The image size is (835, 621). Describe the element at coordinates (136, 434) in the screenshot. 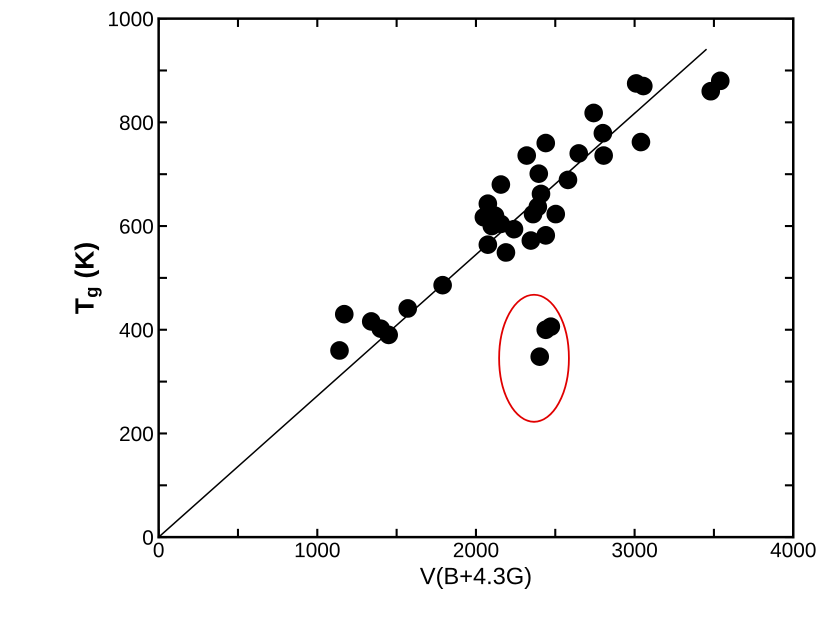

I see `y-tick-label: 200` at that location.